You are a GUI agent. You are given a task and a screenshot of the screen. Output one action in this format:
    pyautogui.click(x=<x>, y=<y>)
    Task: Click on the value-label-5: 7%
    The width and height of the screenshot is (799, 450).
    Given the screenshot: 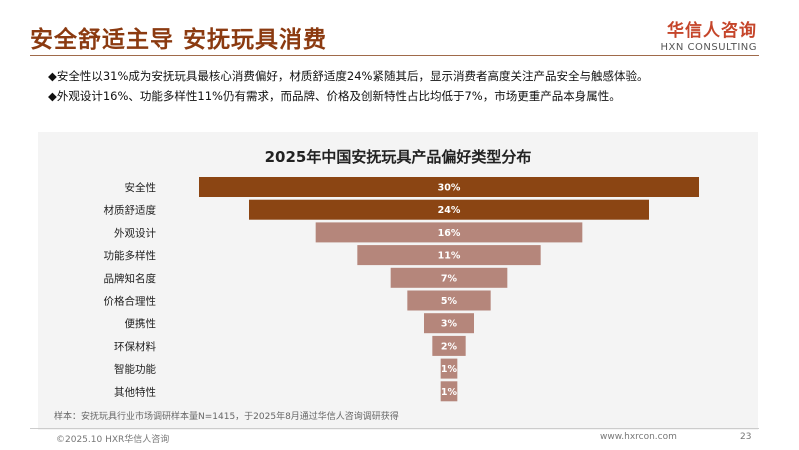 What is the action you would take?
    pyautogui.click(x=449, y=278)
    